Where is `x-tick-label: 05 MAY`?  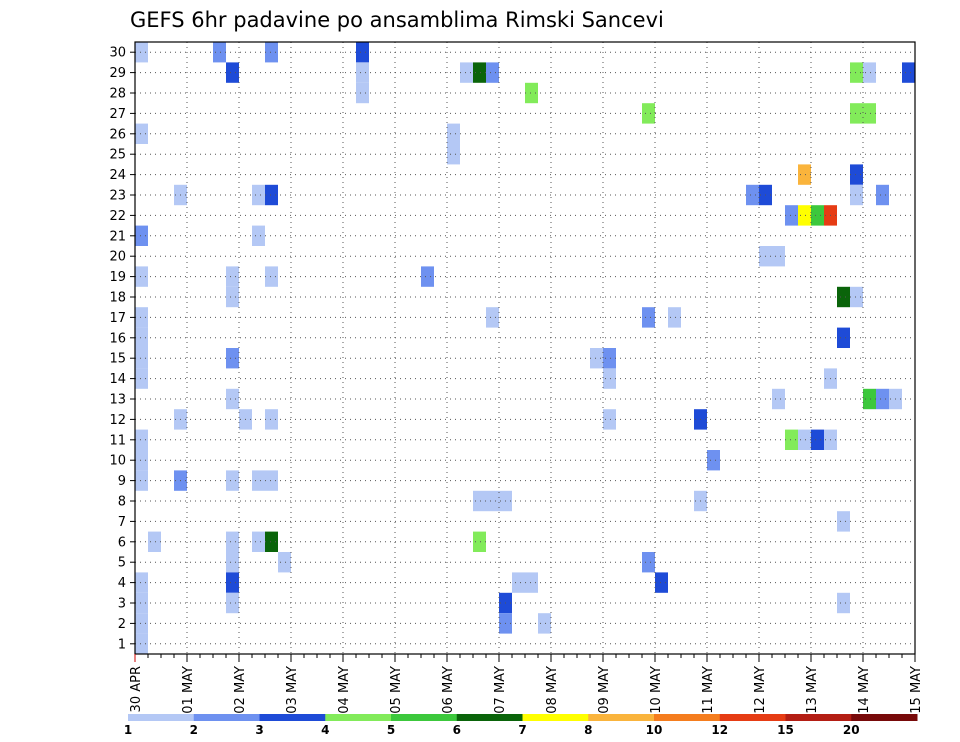 x-tick-label: 05 MAY is located at coordinates (396, 690).